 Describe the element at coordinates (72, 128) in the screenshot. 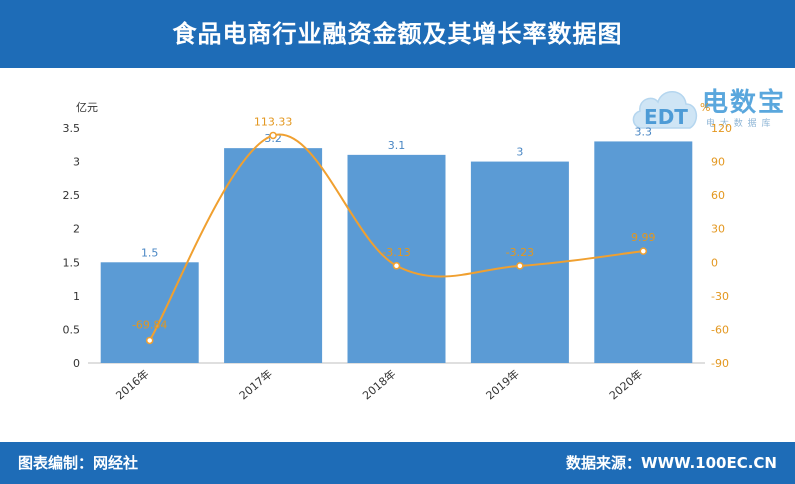

I see `y-left-tick: 3.5` at that location.